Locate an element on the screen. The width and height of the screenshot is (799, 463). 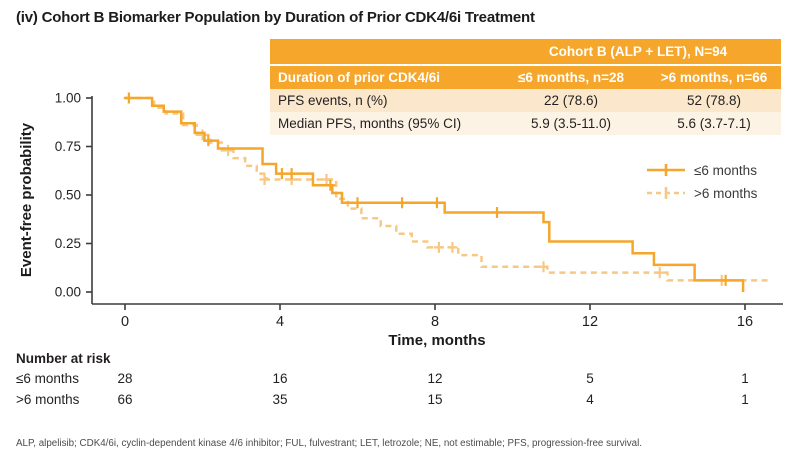
risk-count: 12 is located at coordinates (435, 378).